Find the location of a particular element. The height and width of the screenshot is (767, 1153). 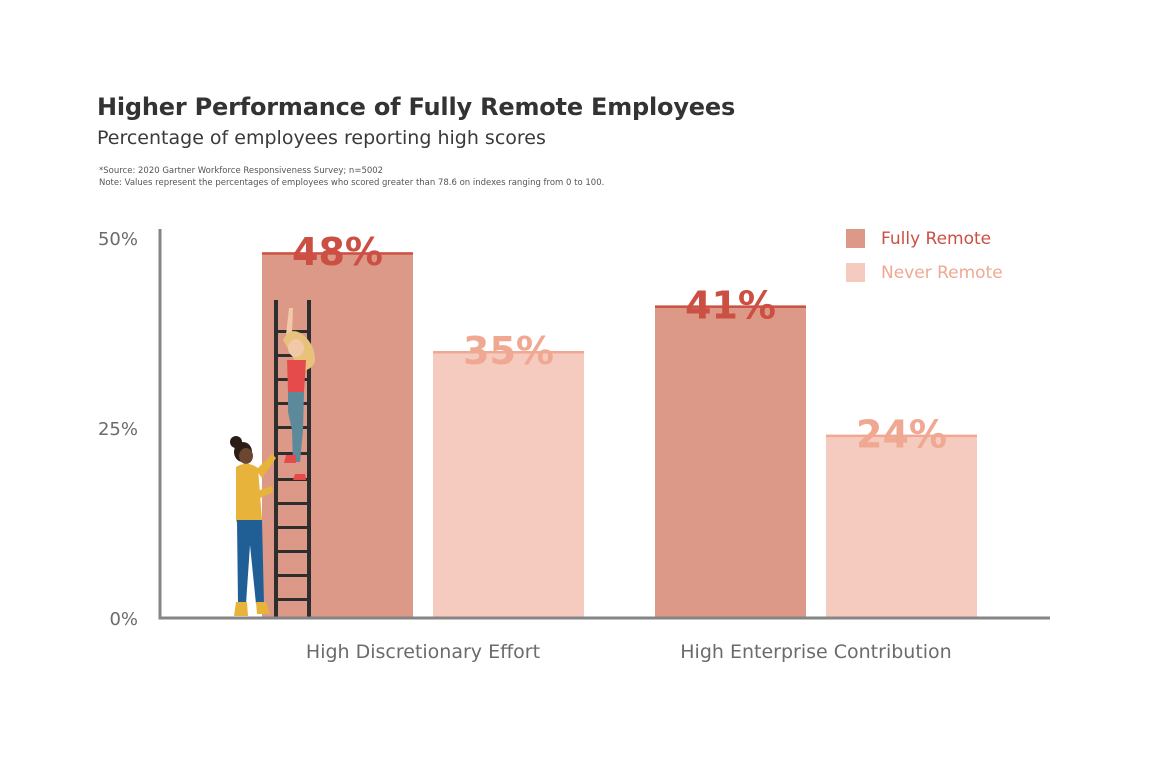

legend-label-fully-remote: Fully Remote is located at coordinates (936, 239).